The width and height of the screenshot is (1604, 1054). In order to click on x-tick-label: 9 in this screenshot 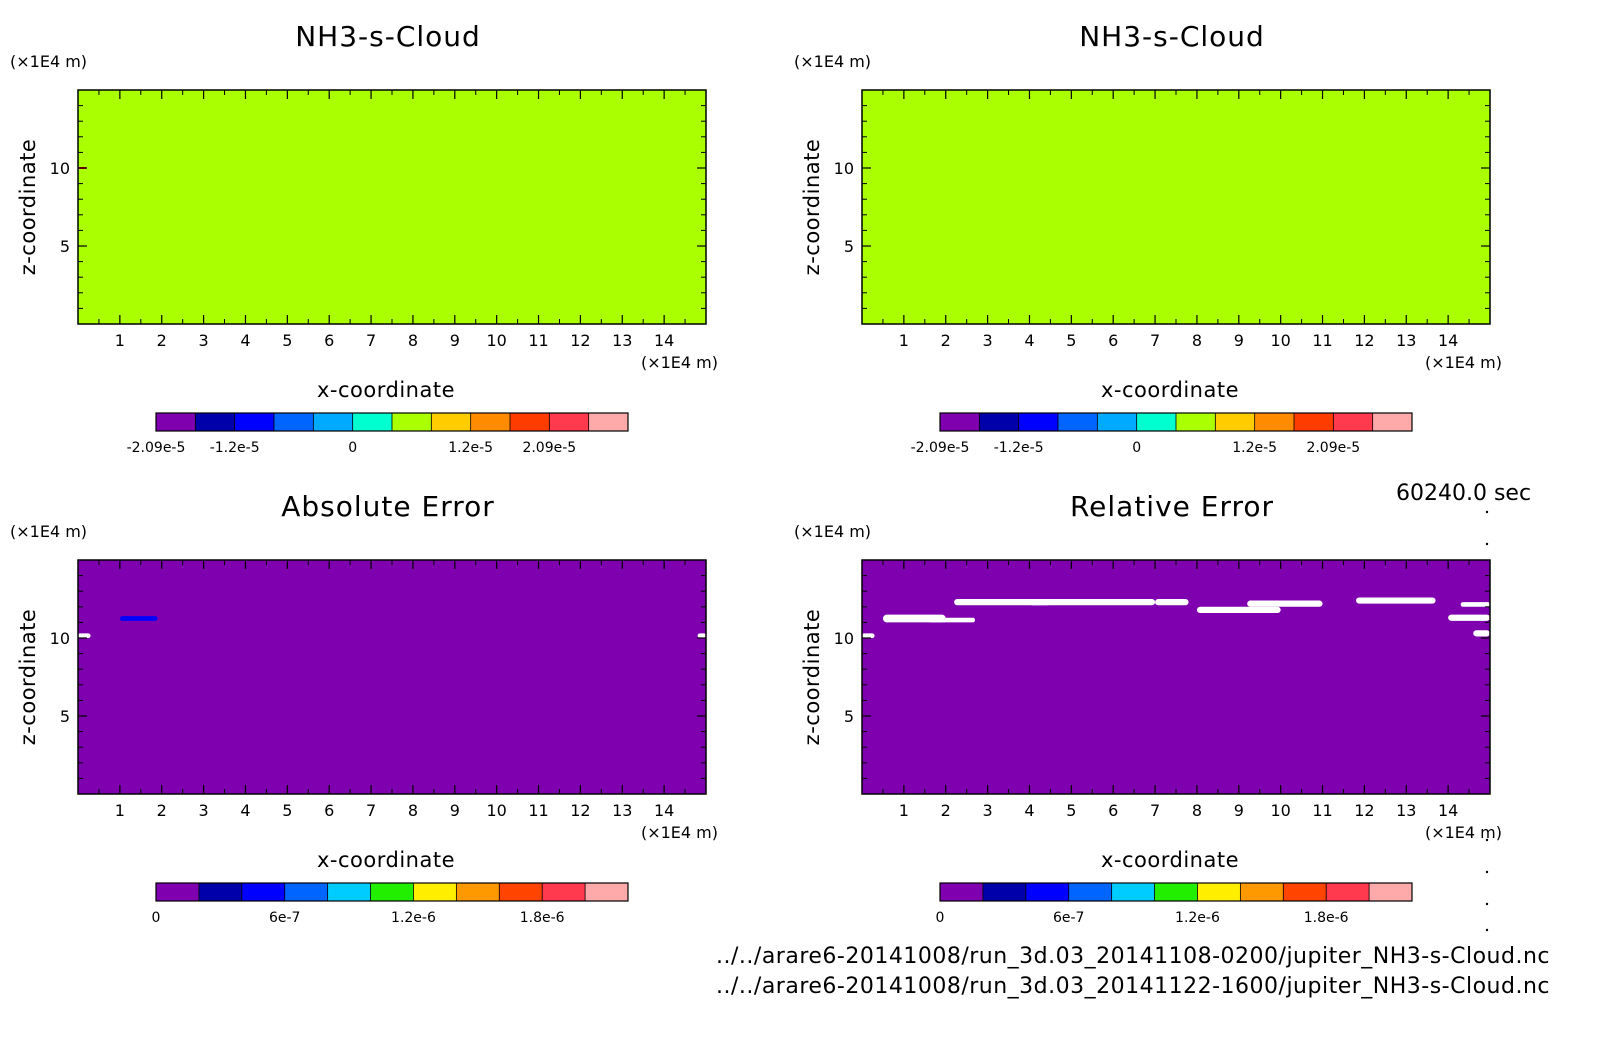, I will do `click(1239, 810)`.